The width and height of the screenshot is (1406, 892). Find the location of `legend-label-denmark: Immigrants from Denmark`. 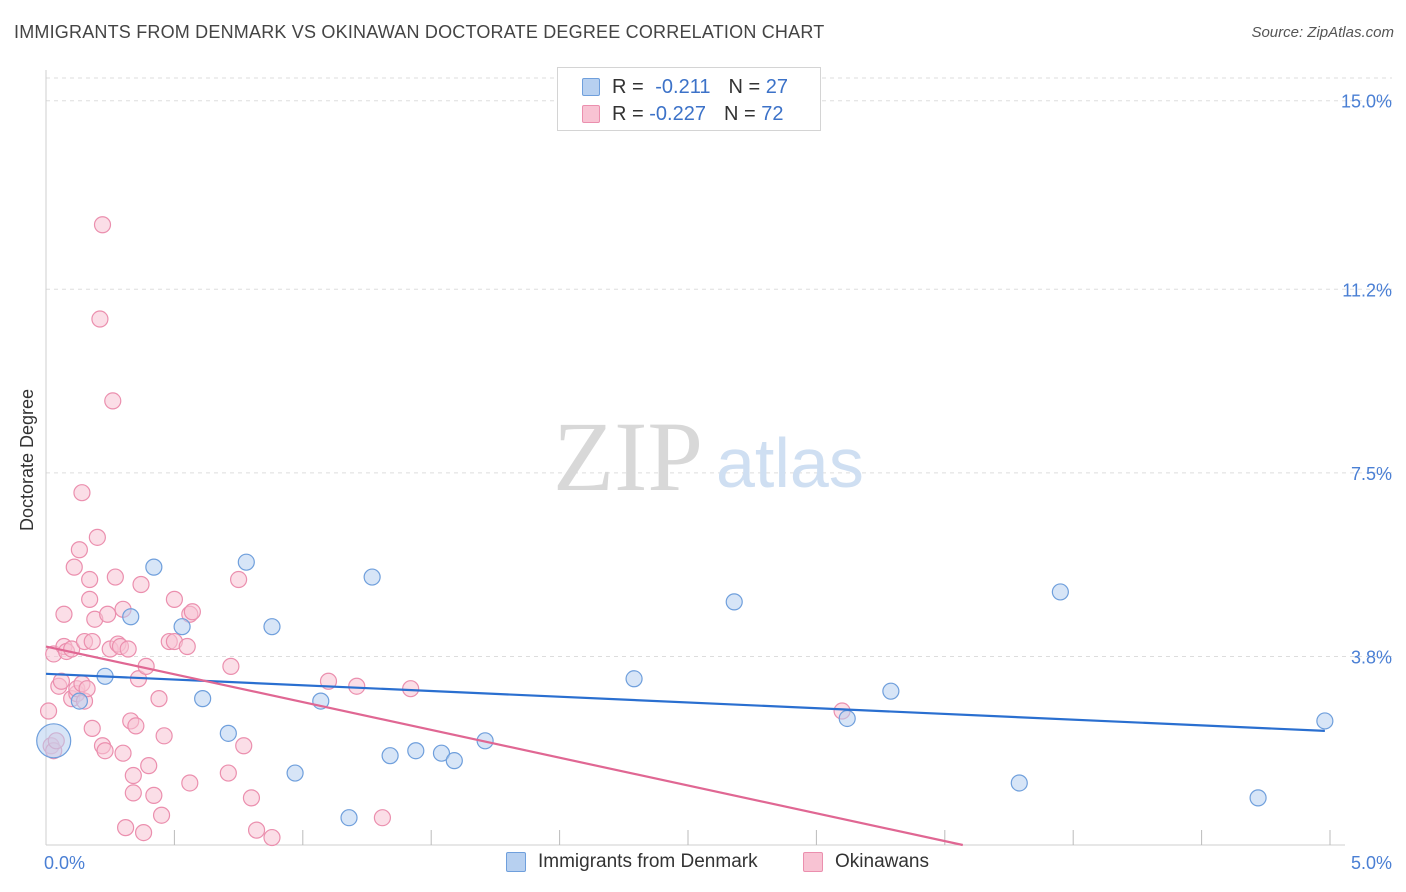

legend-label-denmark: Immigrants from Denmark is located at coordinates (648, 861).